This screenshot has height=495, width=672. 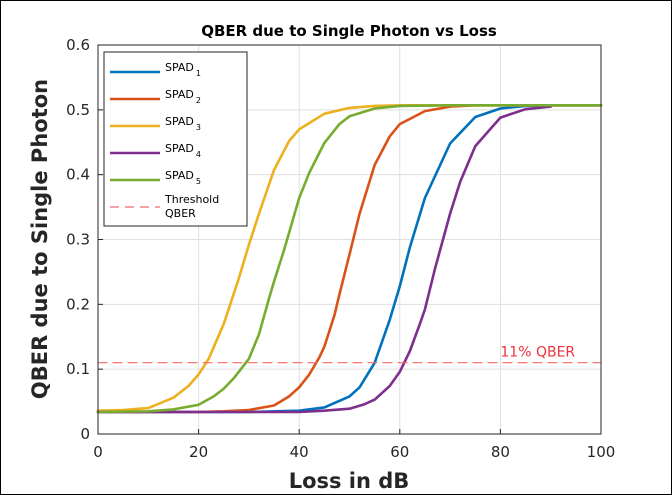 I want to click on x-tick-label: 80, so click(x=500, y=452).